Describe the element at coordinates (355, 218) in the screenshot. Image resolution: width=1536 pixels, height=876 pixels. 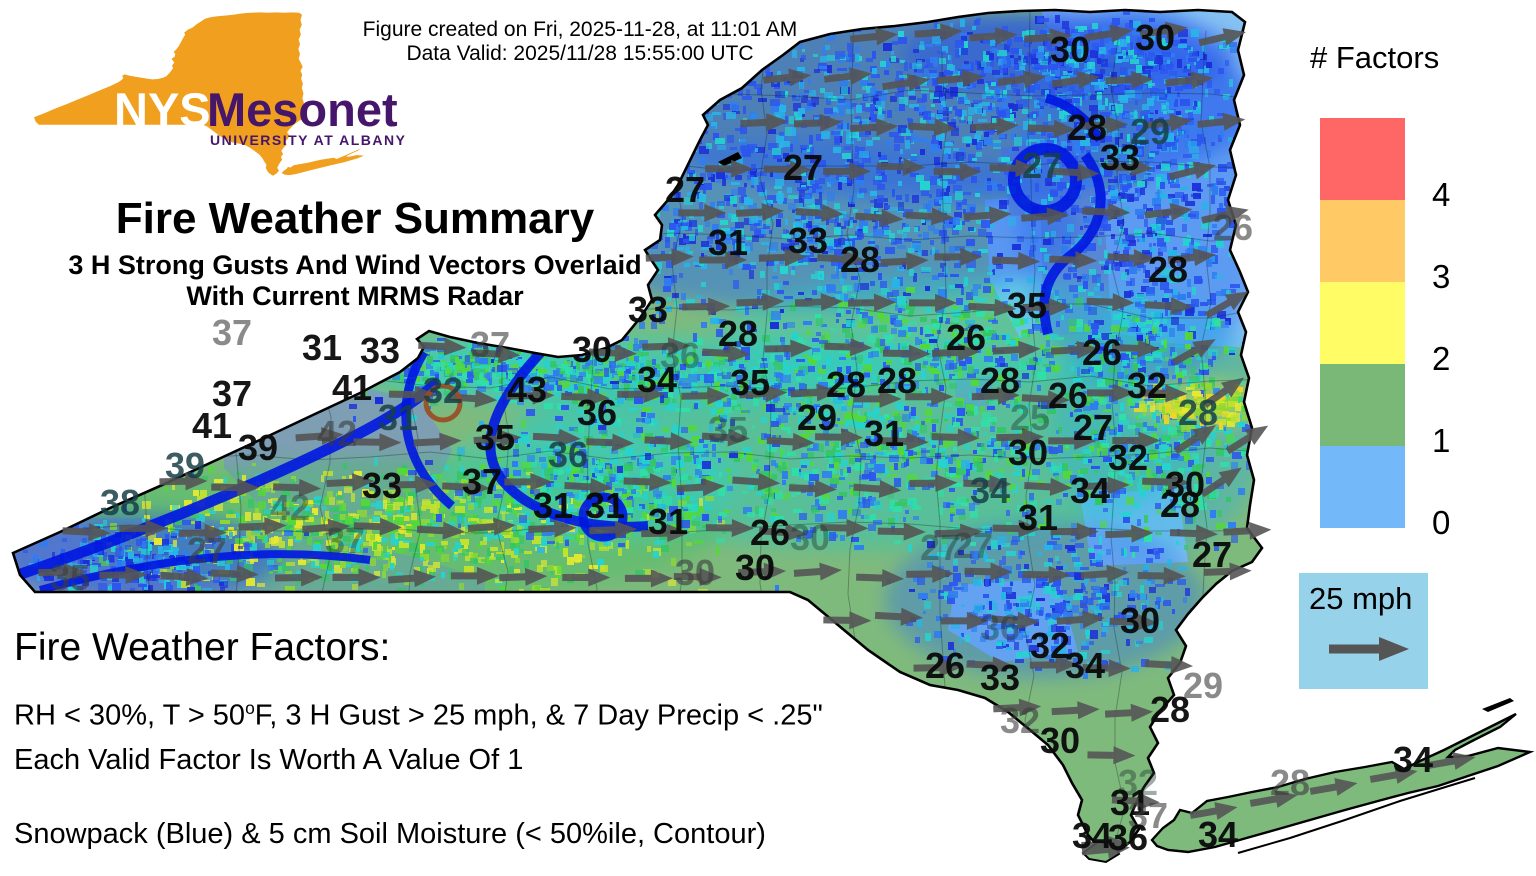
I see `figure-title: Fire Weather Summary` at that location.